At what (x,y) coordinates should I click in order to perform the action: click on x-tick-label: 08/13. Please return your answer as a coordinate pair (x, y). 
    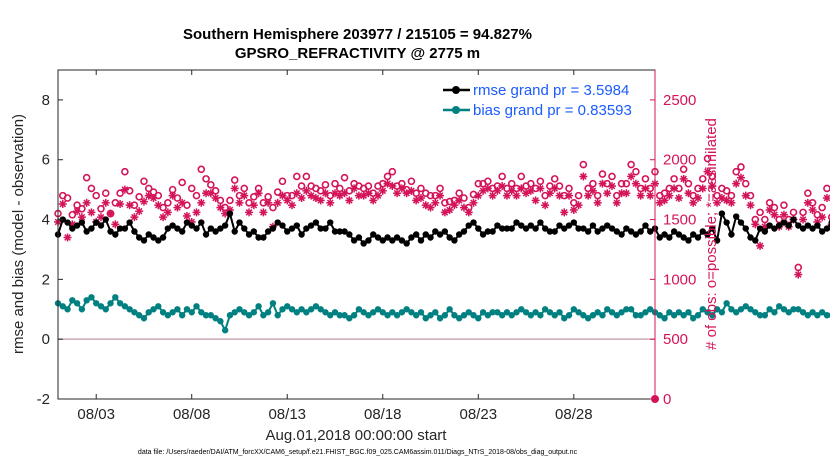
    Looking at the image, I should click on (287, 414).